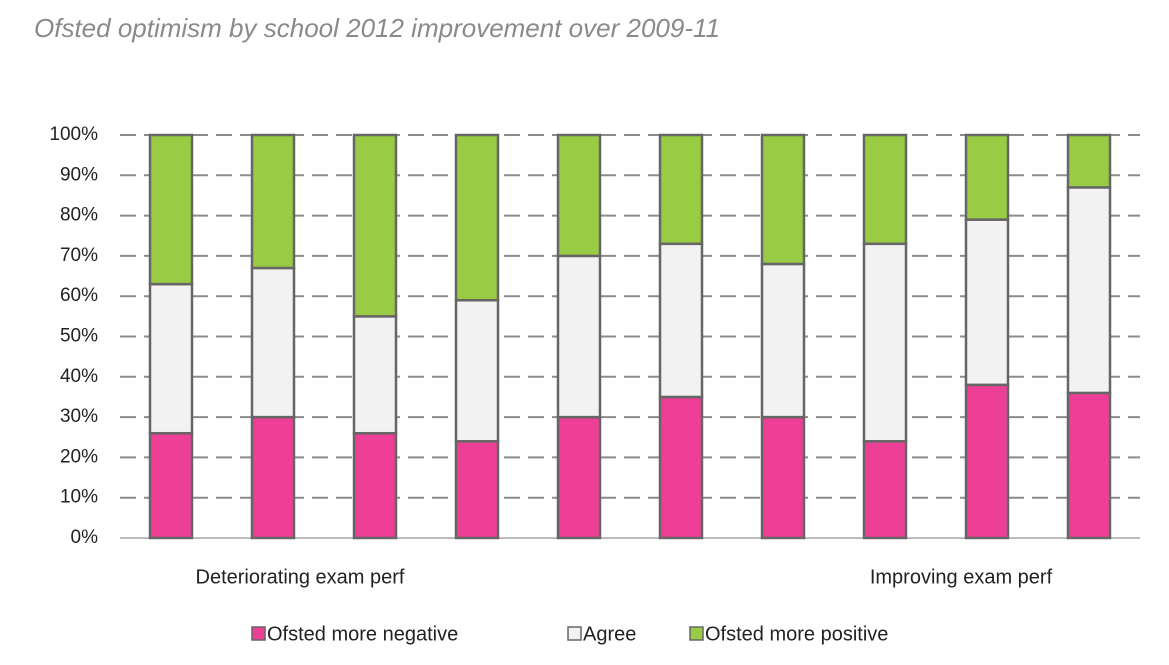  I want to click on y-tick-label: 30%, so click(79, 416).